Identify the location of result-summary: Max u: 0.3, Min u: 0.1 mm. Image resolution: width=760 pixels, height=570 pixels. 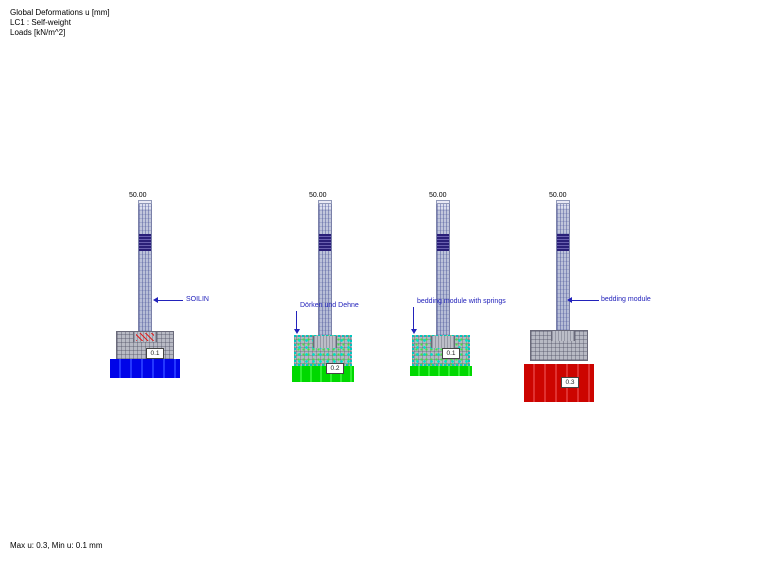
(56, 545).